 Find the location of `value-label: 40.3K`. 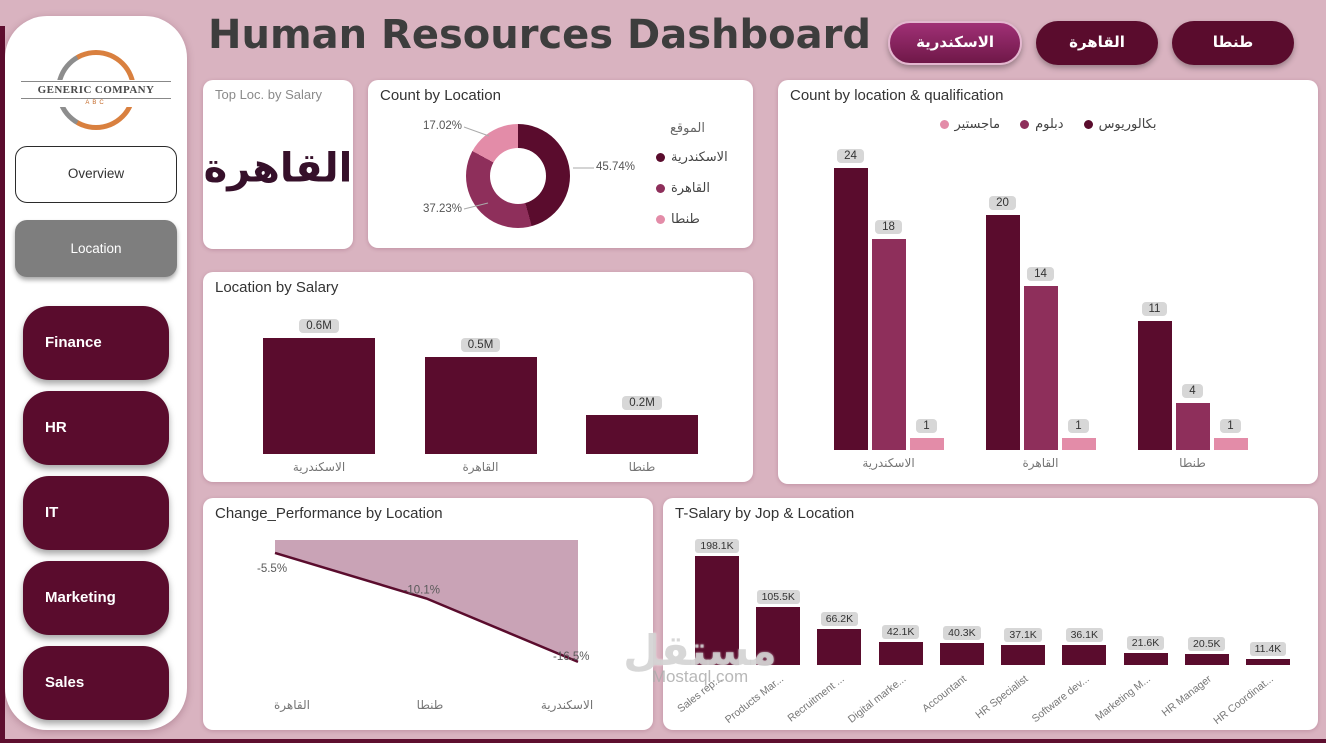

value-label: 40.3K is located at coordinates (962, 632).